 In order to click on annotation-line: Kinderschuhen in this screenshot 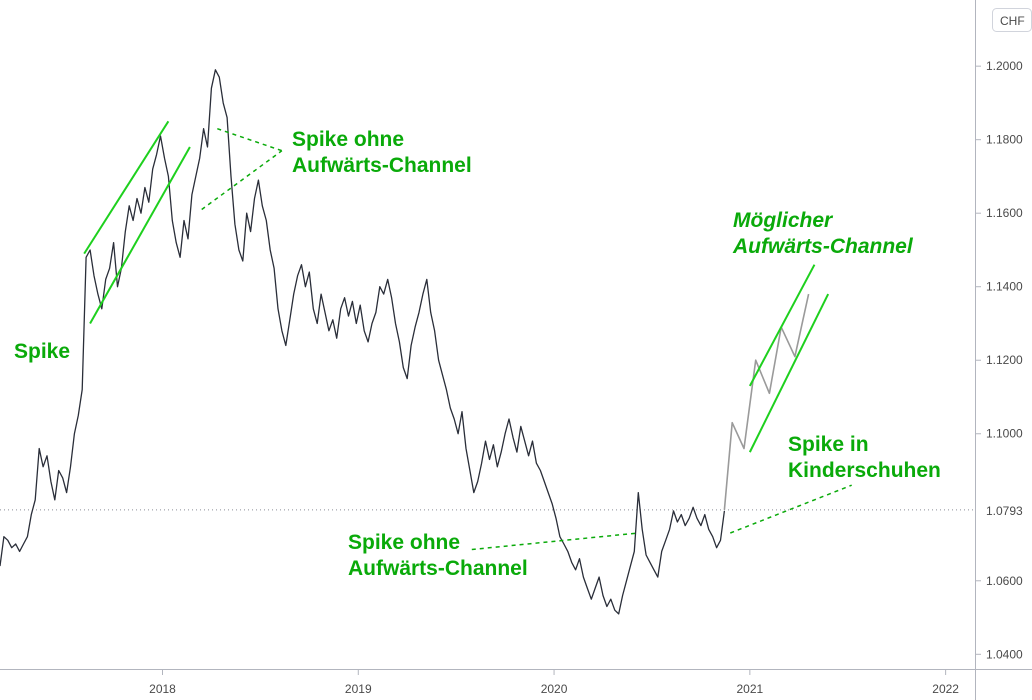, I will do `click(864, 470)`.